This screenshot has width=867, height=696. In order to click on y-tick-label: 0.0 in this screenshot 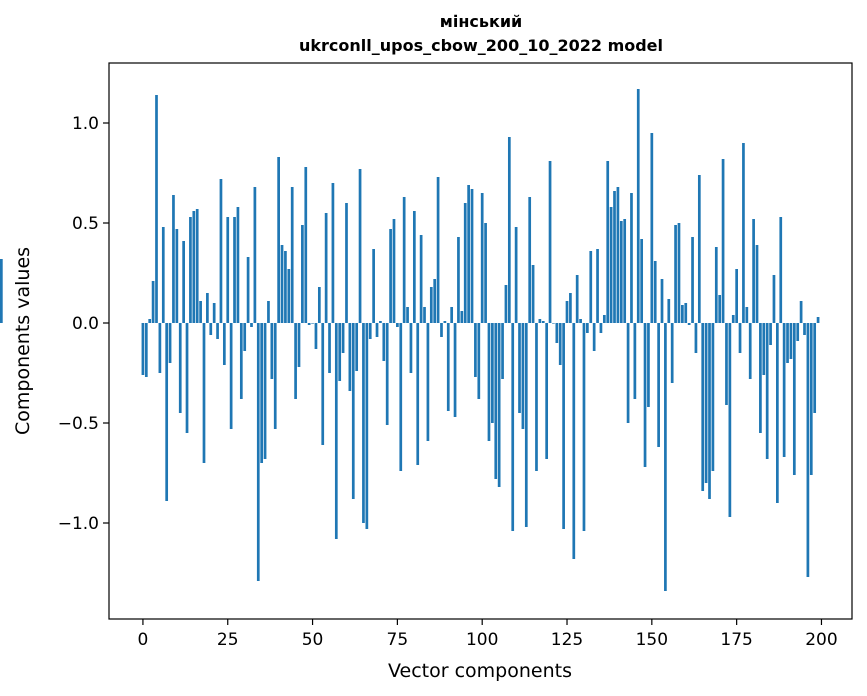, I will do `click(85, 324)`.